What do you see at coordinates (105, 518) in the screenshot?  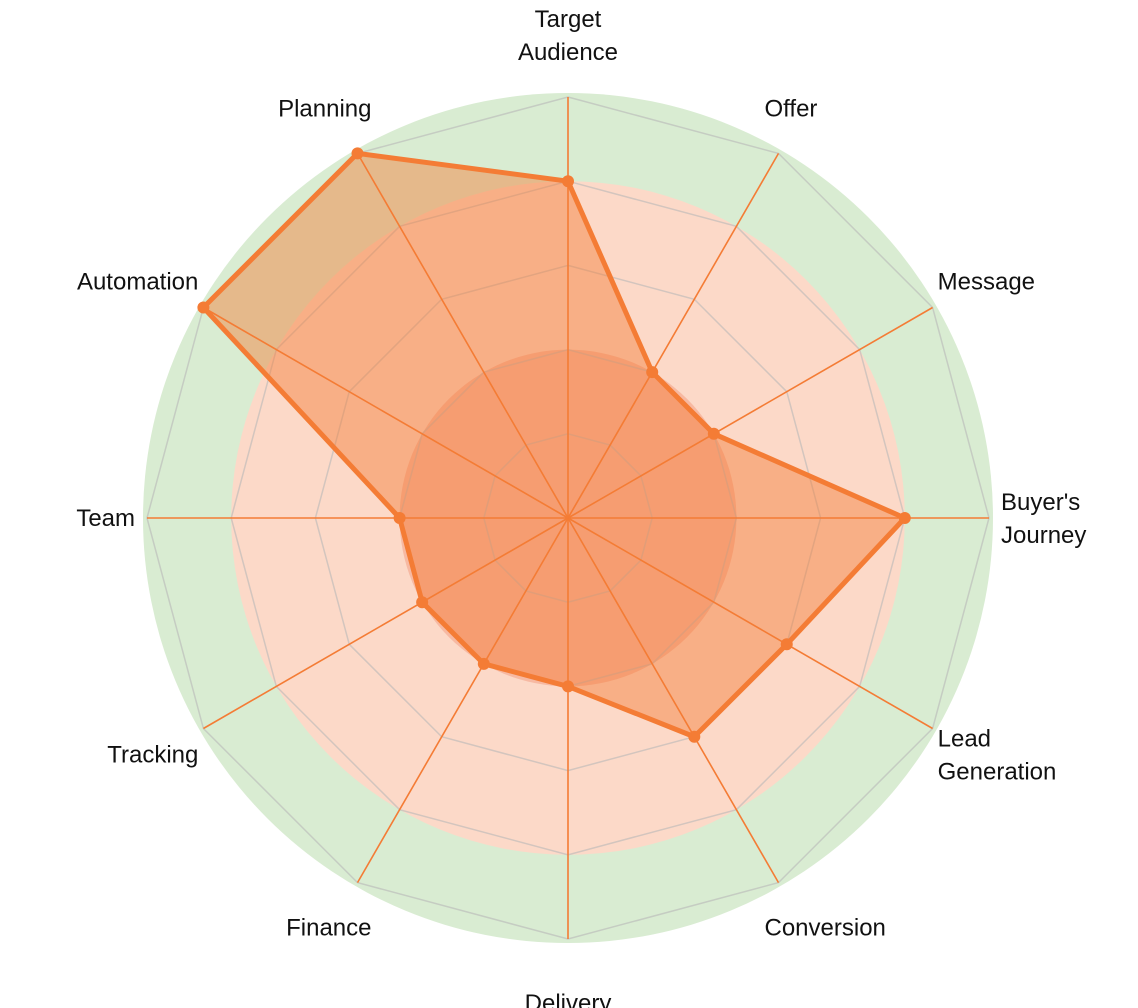 I see `category-label: Team` at bounding box center [105, 518].